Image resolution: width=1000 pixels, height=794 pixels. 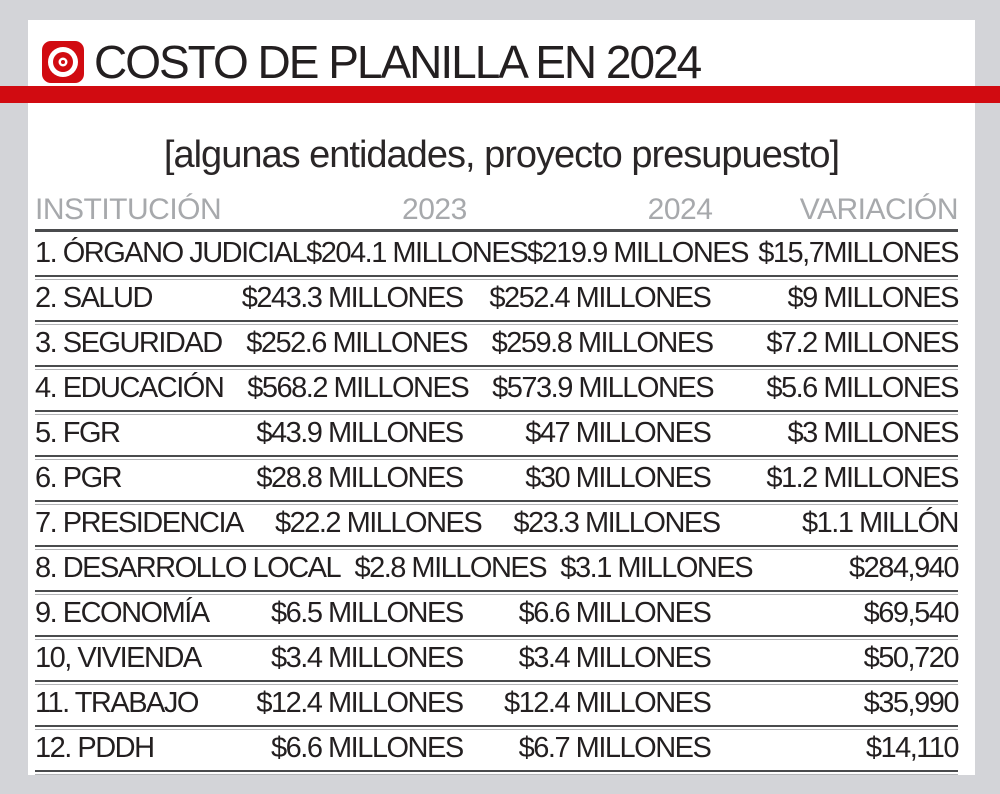 What do you see at coordinates (129, 343) in the screenshot?
I see `cell-institution: 3. SEGURIDAD` at bounding box center [129, 343].